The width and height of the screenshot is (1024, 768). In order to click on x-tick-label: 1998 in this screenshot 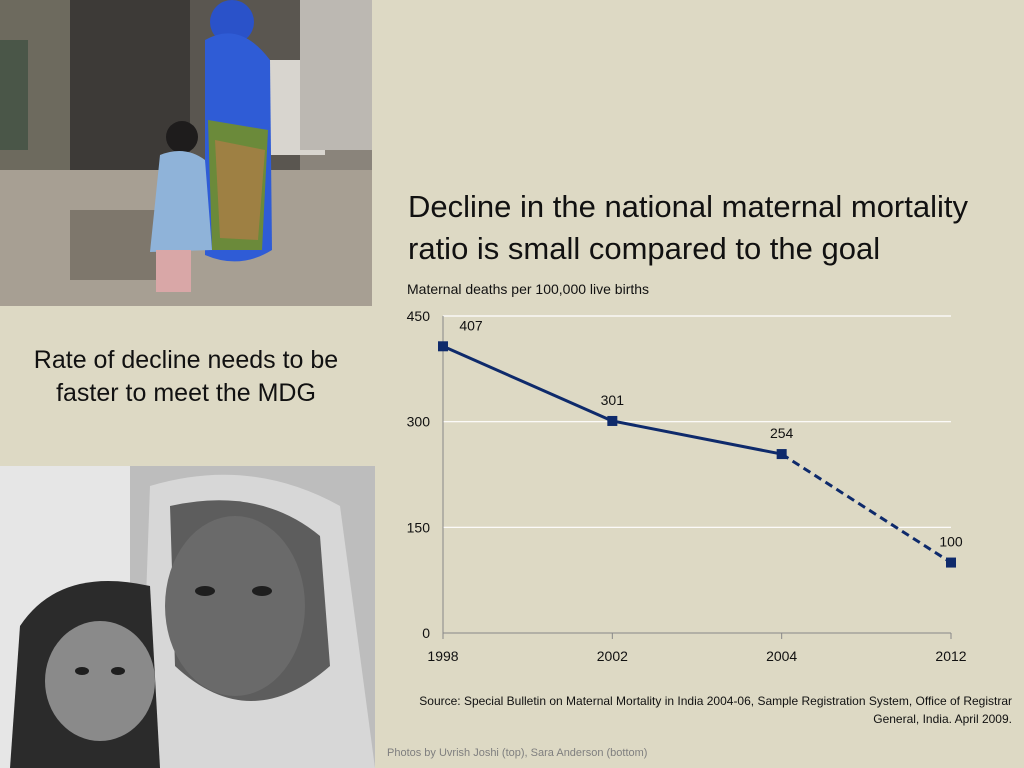, I will do `click(442, 656)`.